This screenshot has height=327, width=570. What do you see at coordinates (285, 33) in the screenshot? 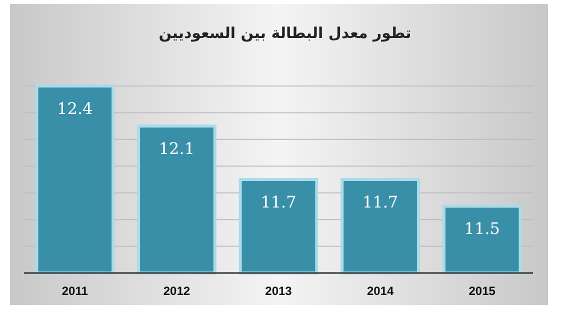
I see `chart-title: تطور معدل البطالة بين السعوديين` at bounding box center [285, 33].